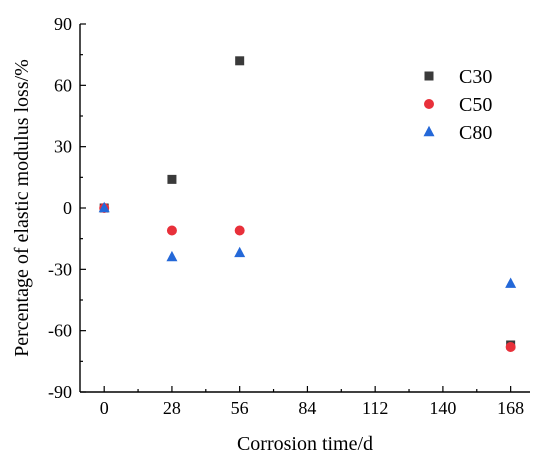 Image resolution: width=550 pixels, height=465 pixels. Describe the element at coordinates (63, 147) in the screenshot. I see `y-tick-label: 30` at that location.